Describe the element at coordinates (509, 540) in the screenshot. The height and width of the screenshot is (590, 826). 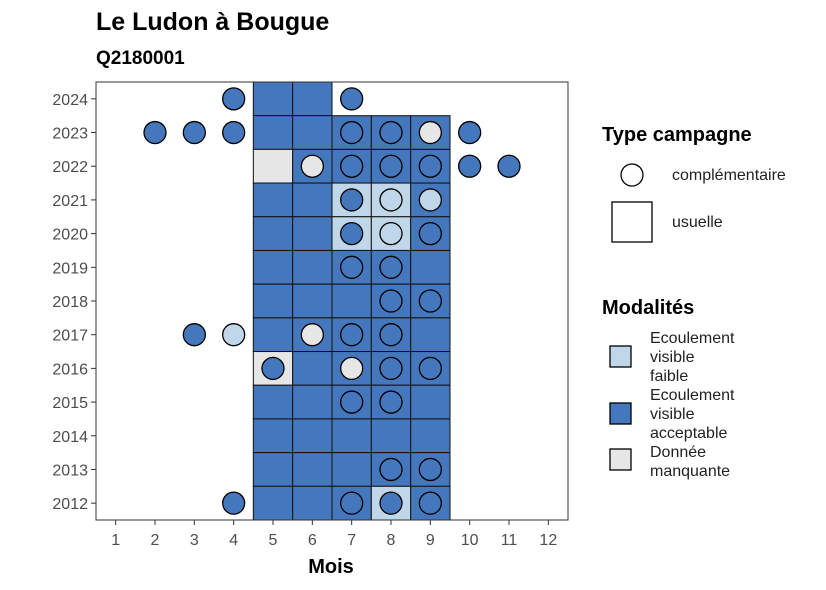
I see `x-tick-label-11: 11` at that location.